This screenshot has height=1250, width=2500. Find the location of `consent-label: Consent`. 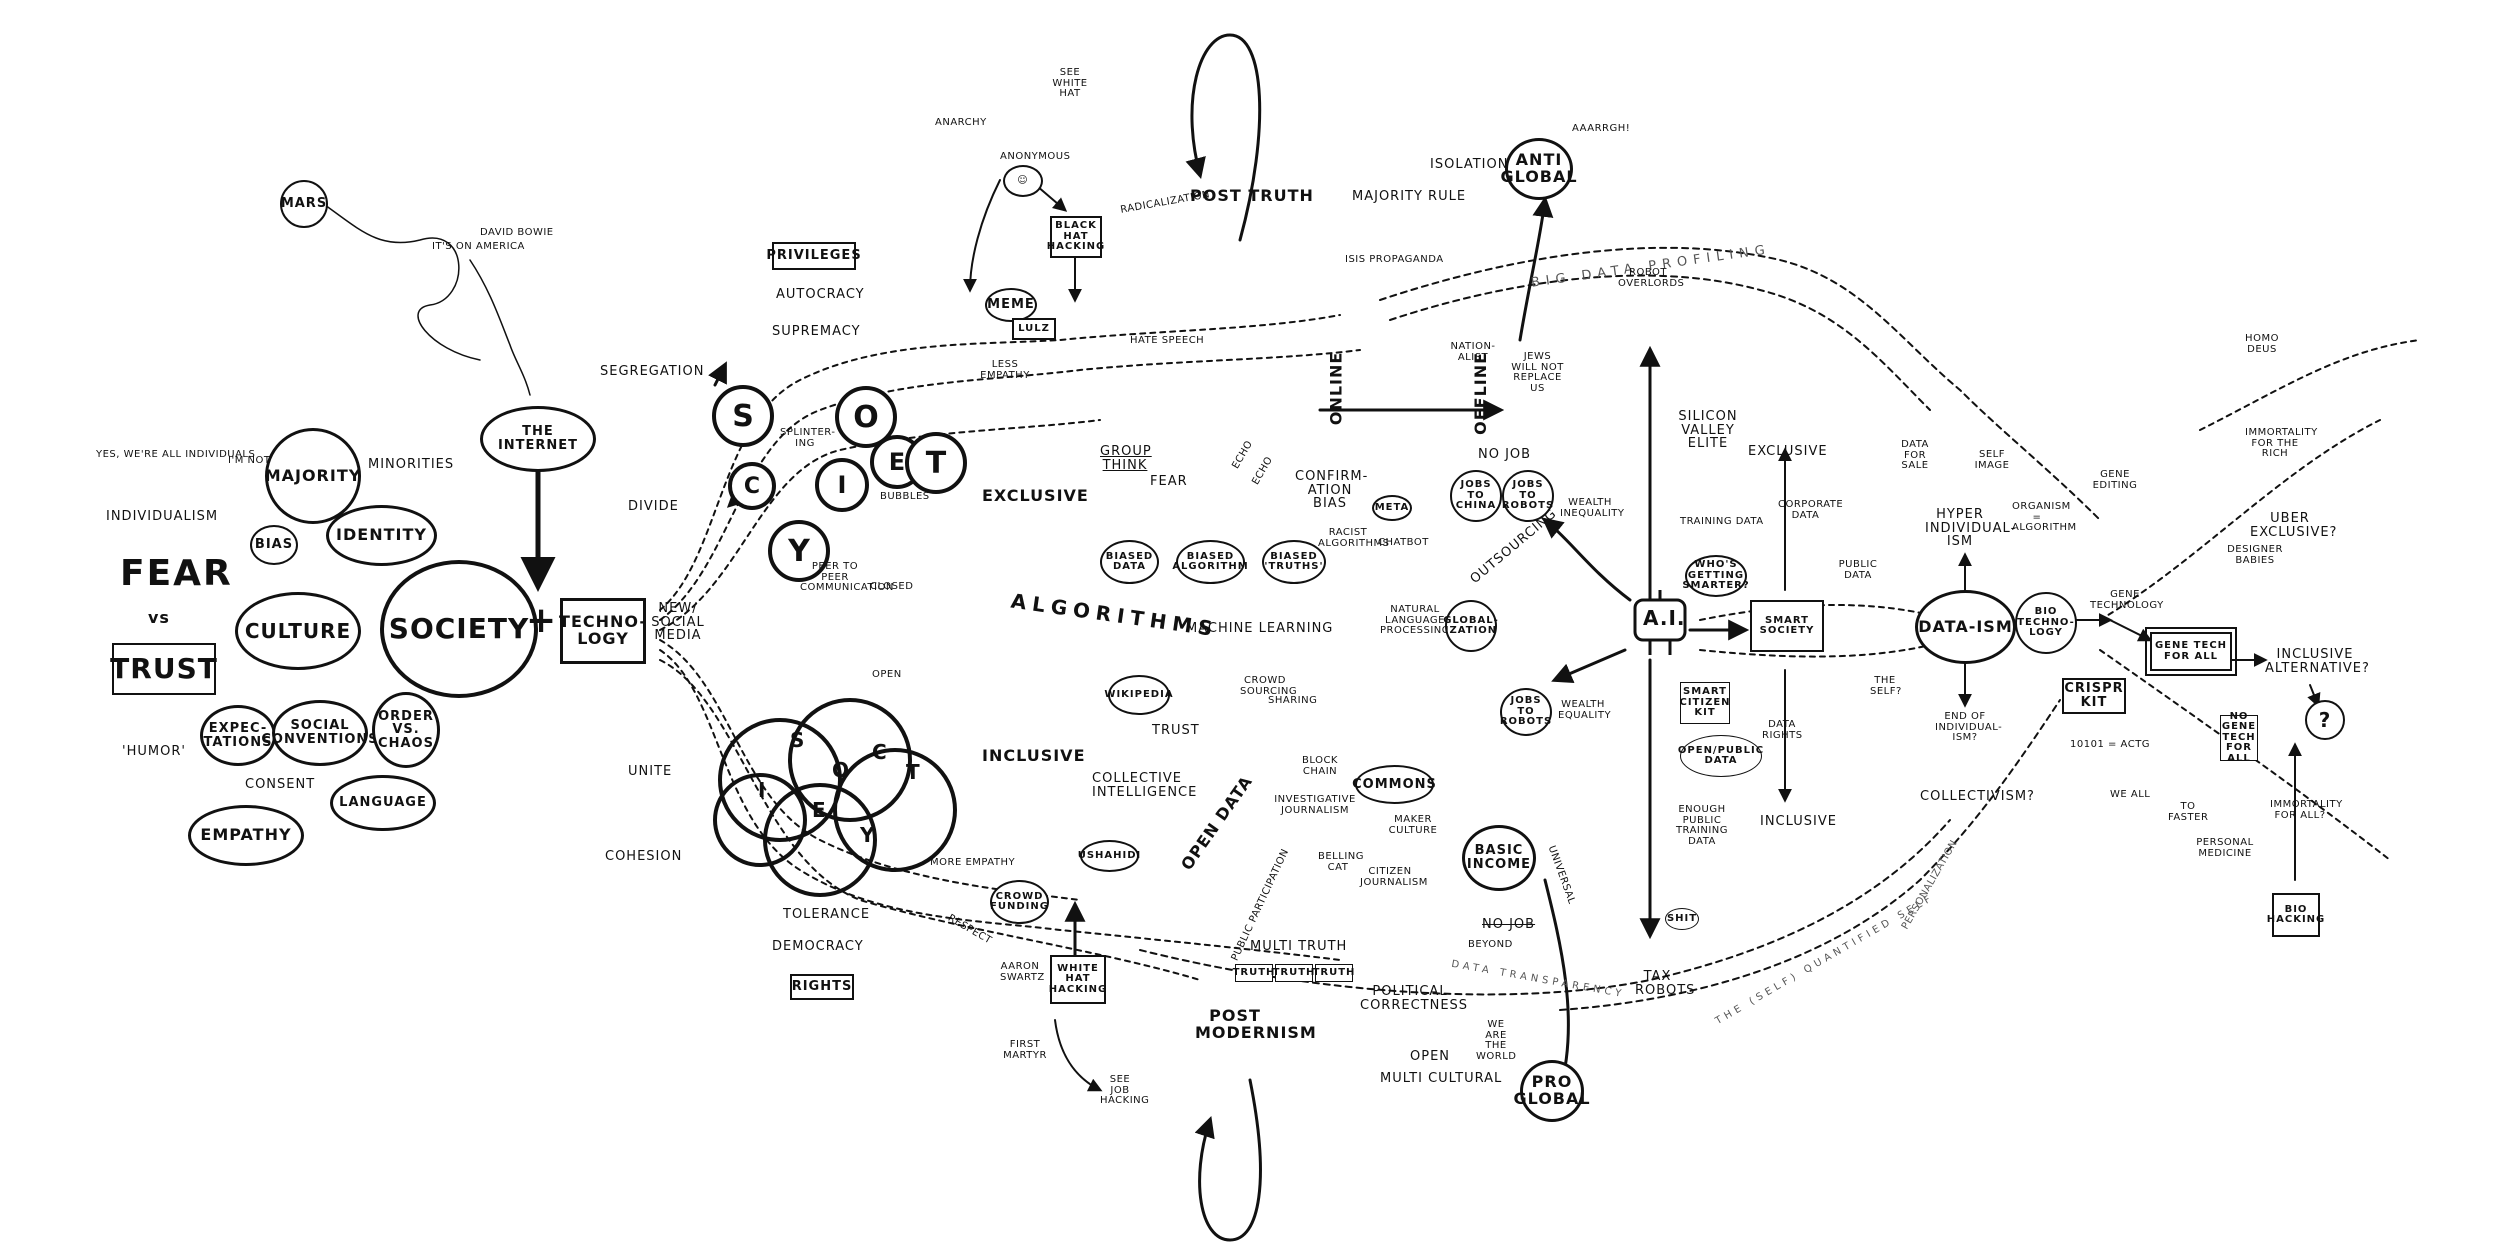

consent-label: Consent is located at coordinates (280, 784).